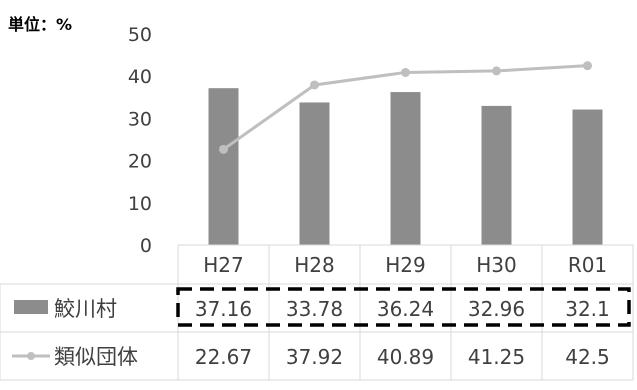 This screenshot has width=637, height=390. I want to click on data-label: 36.24, so click(405, 309).